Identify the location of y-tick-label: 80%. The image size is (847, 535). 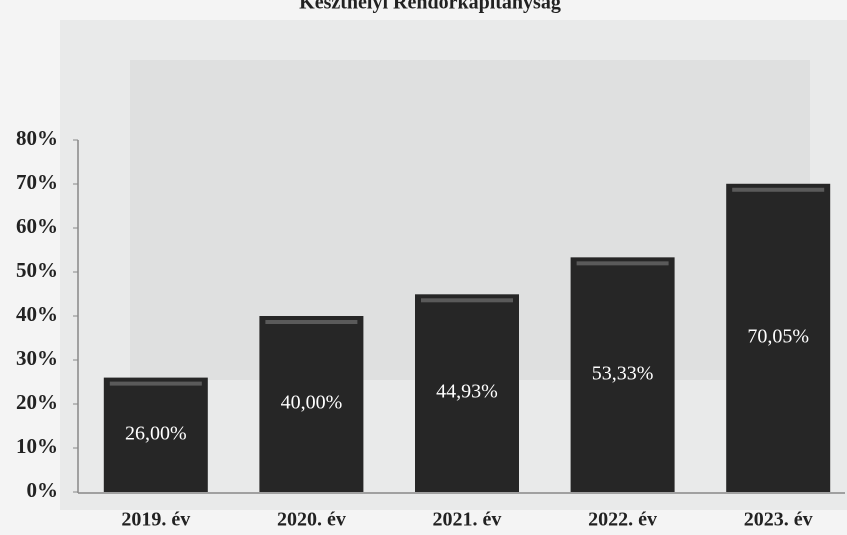
(37, 138).